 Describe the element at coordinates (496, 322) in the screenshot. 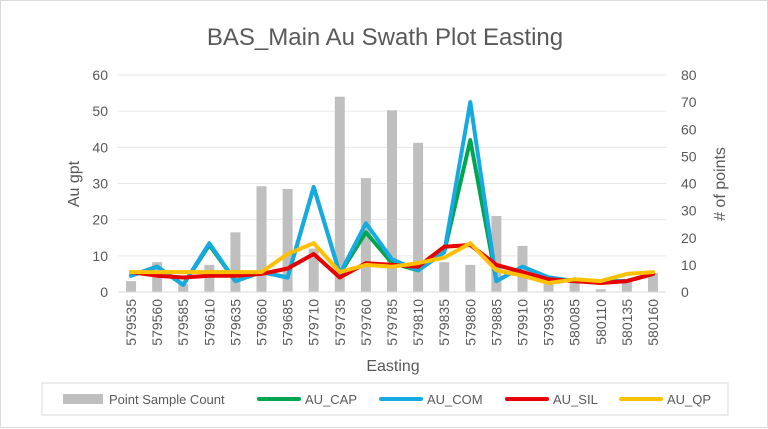

I see `x-tick-label: 579885` at that location.